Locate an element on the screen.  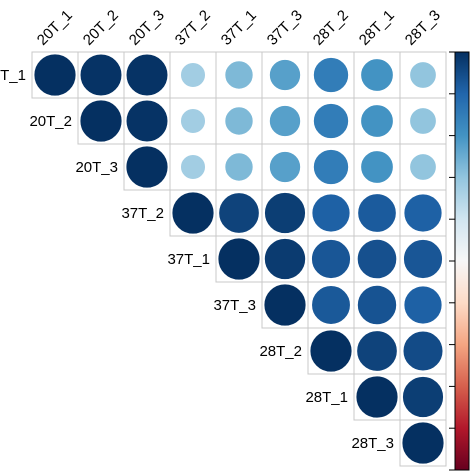
row-label: 20T_2 is located at coordinates (50, 121).